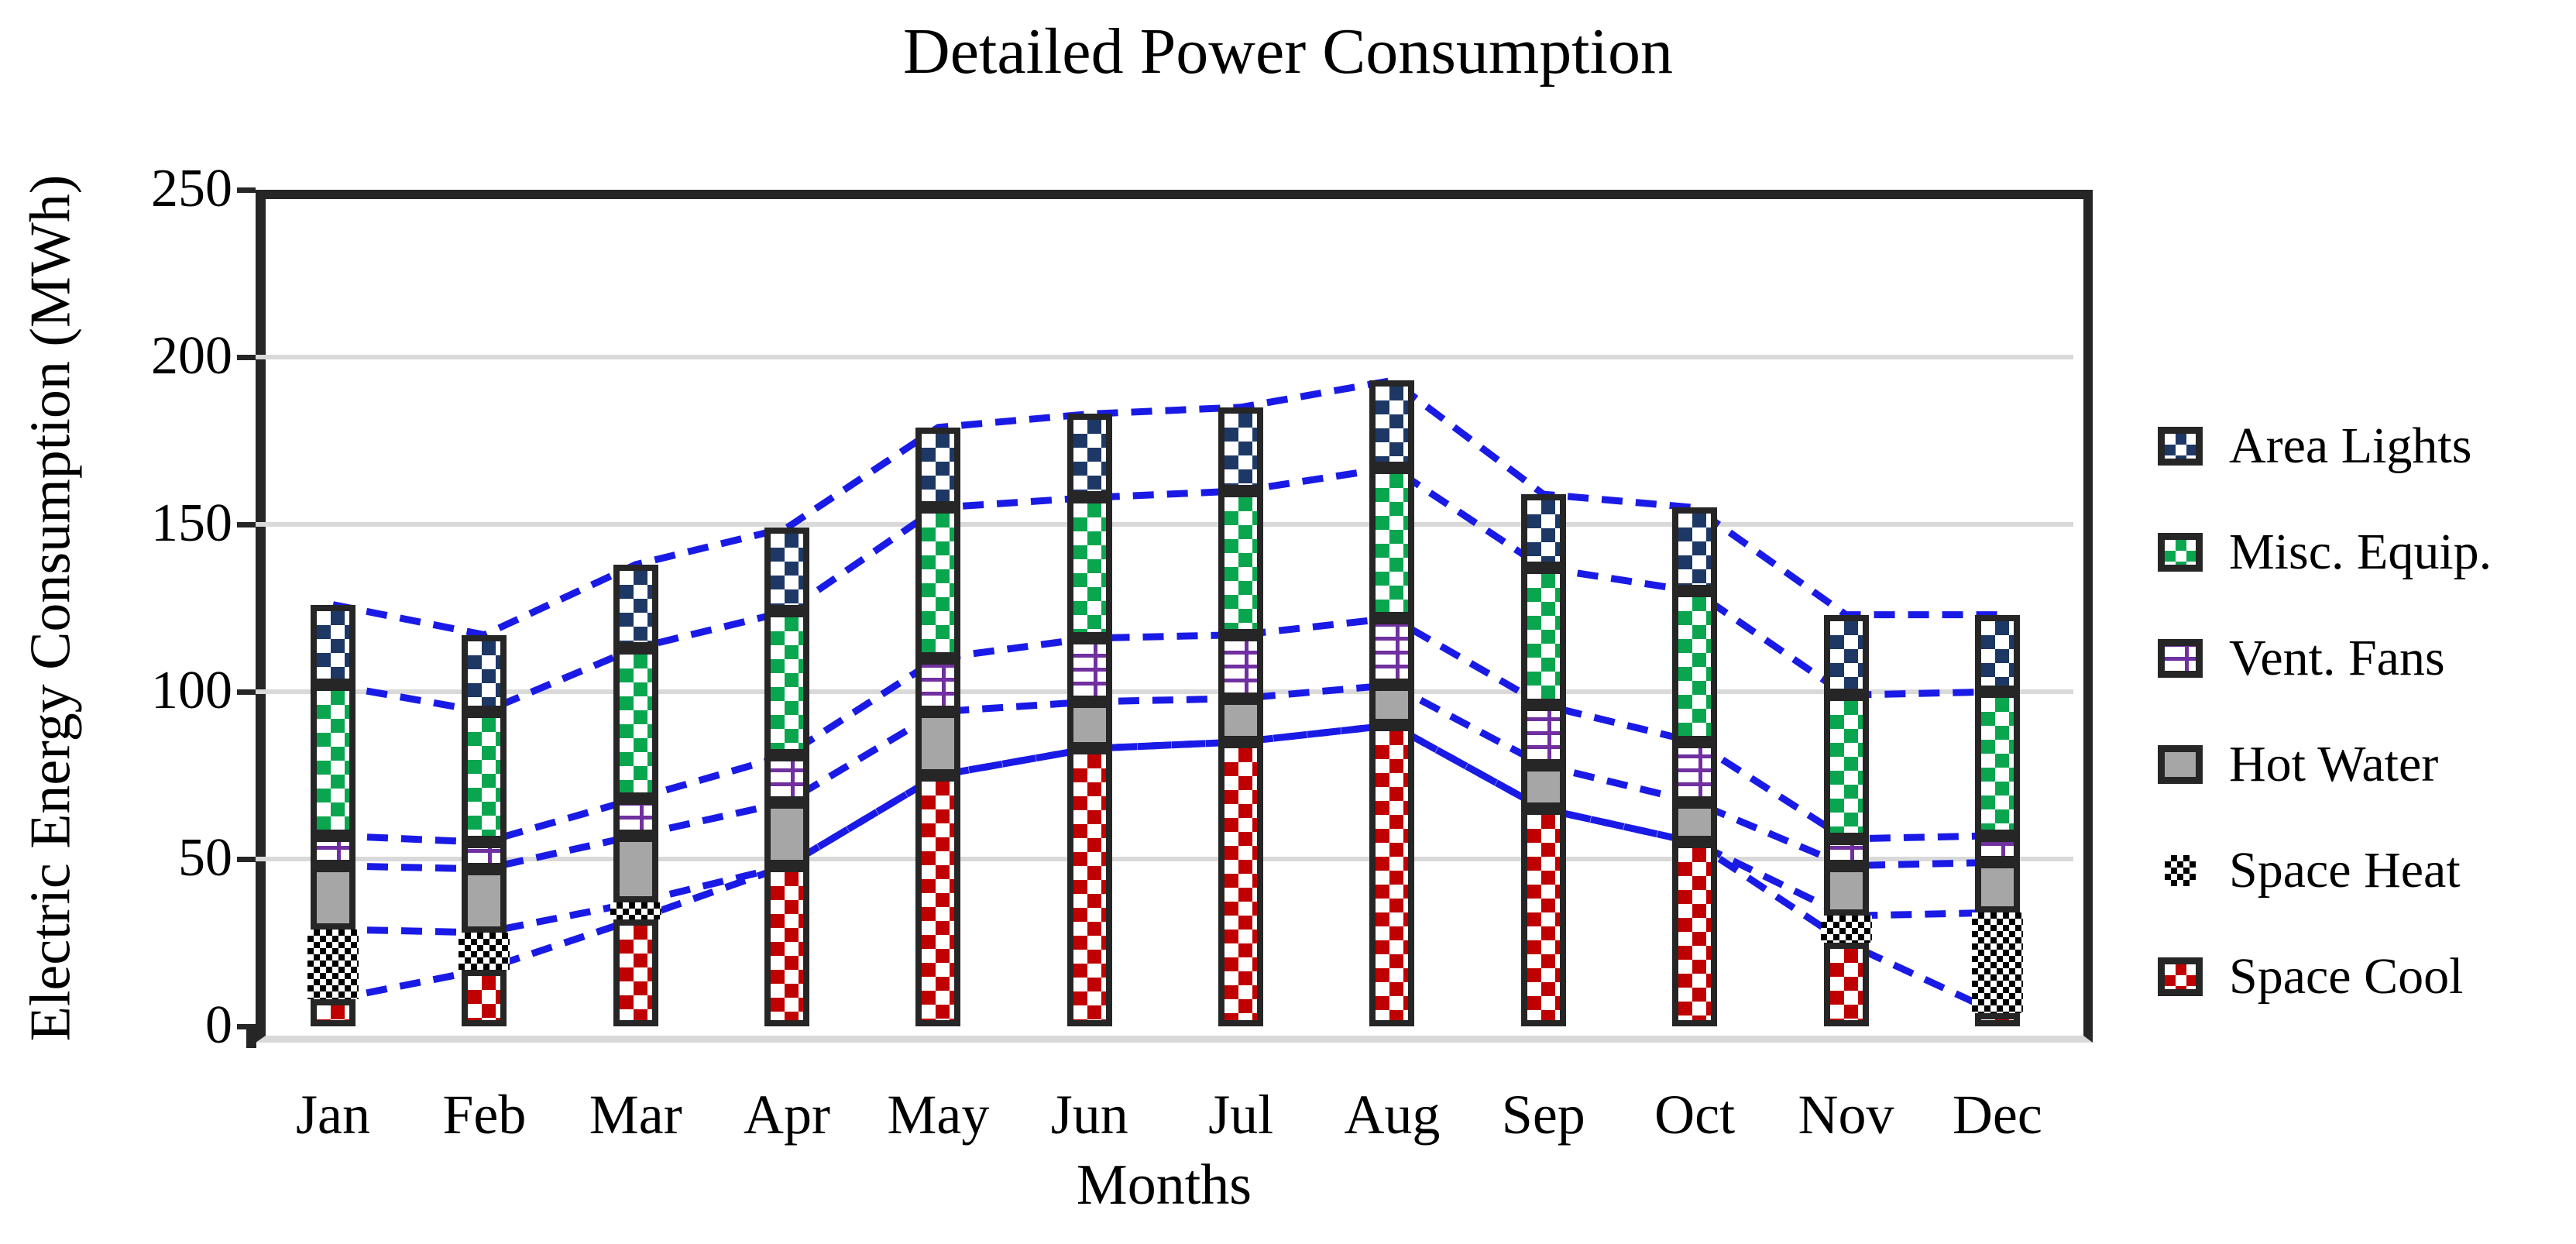 Image resolution: width=2576 pixels, height=1244 pixels. Describe the element at coordinates (484, 998) in the screenshot. I see `segment-space-cool-feb` at that location.